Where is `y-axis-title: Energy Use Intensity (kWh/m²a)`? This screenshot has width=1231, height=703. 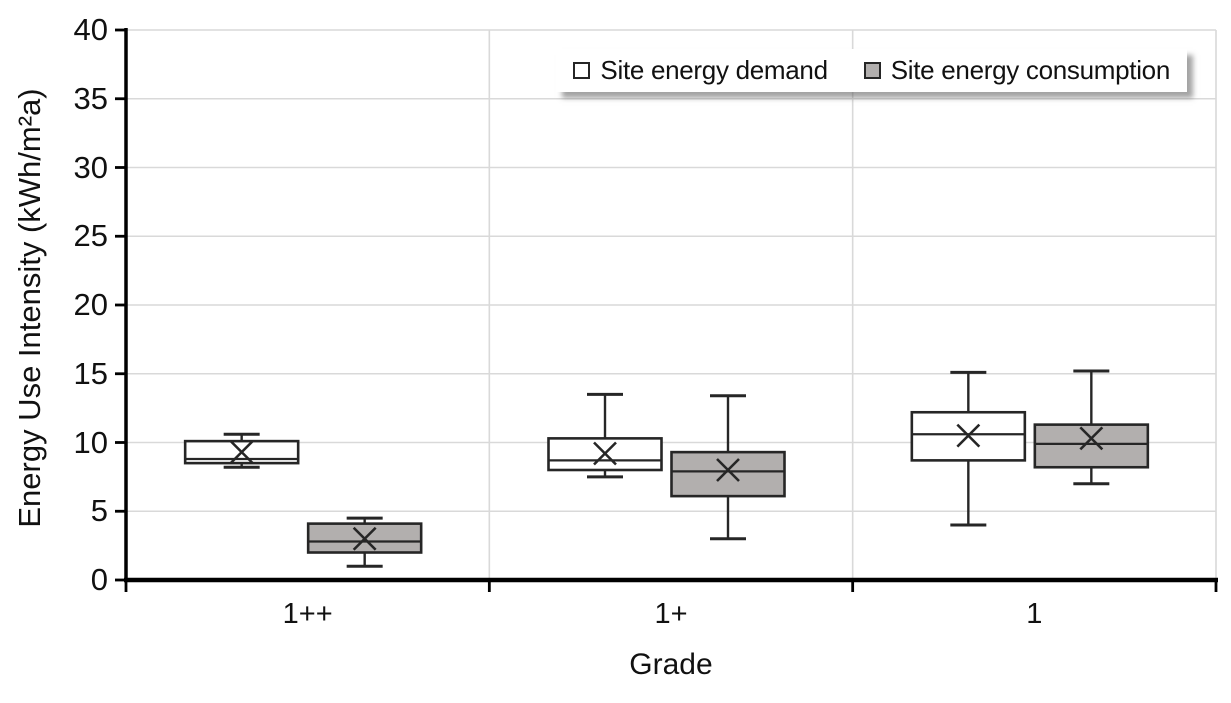
y-axis-title: Energy Use Intensity (kWh/m²a) is located at coordinates (29, 308).